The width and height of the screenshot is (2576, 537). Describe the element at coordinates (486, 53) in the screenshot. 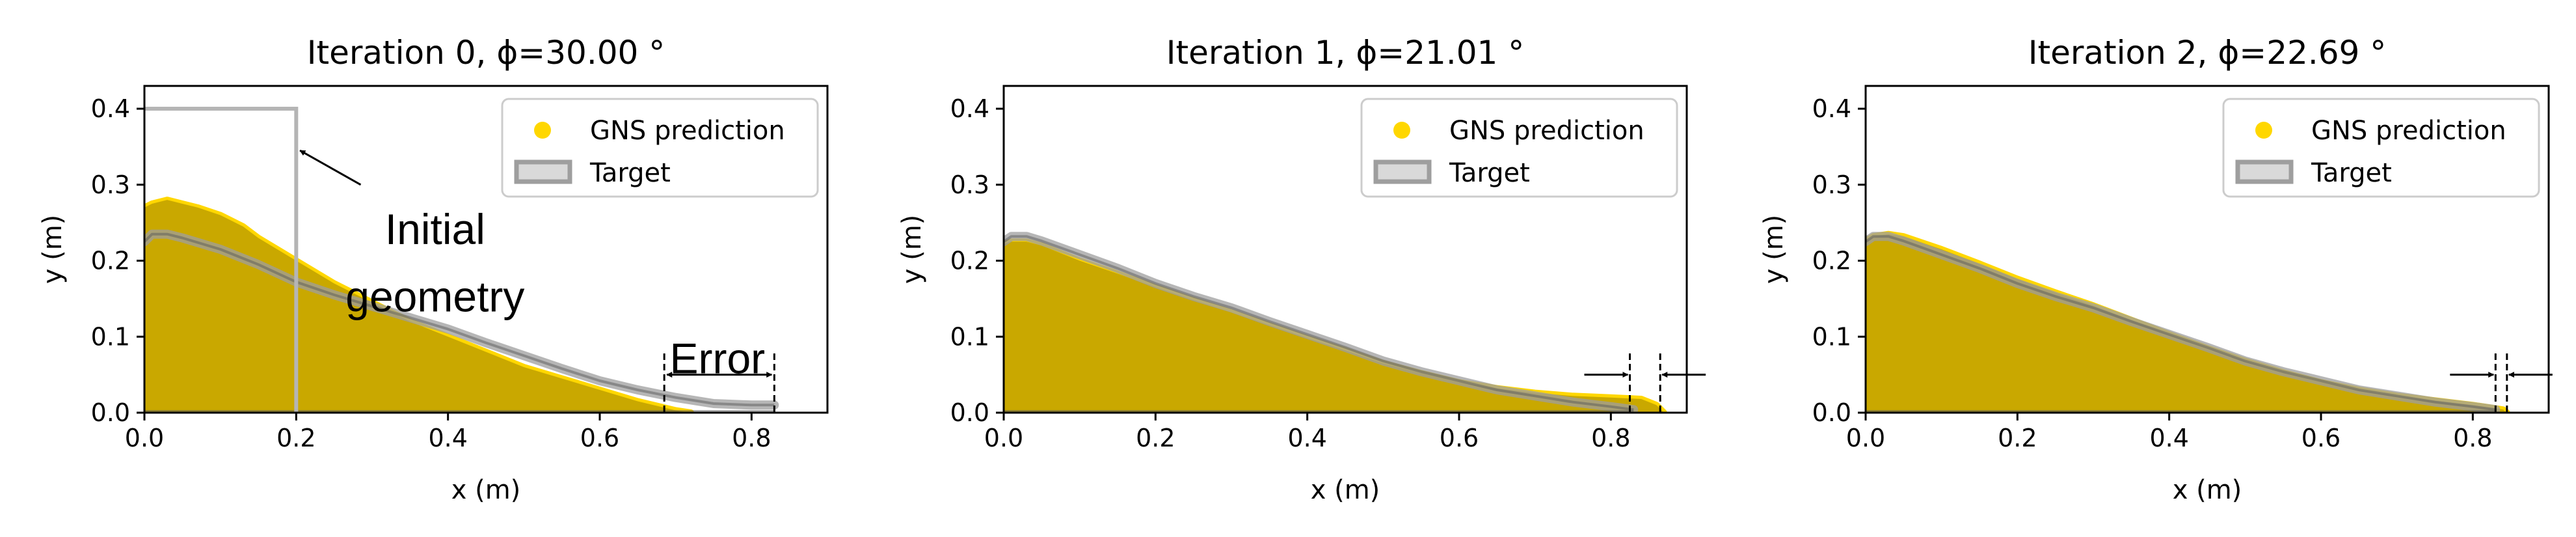

I see `chart-title: Iteration 0, ϕ=30.00 °` at that location.